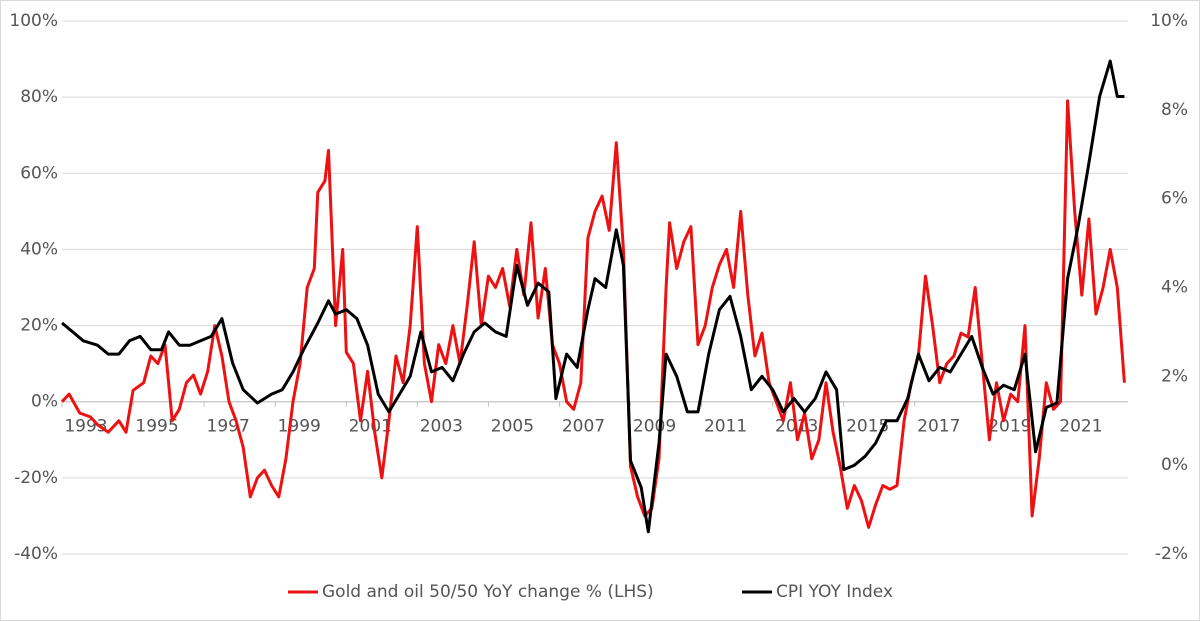  Describe the element at coordinates (44, 402) in the screenshot. I see `y-tick-label: 0%` at that location.